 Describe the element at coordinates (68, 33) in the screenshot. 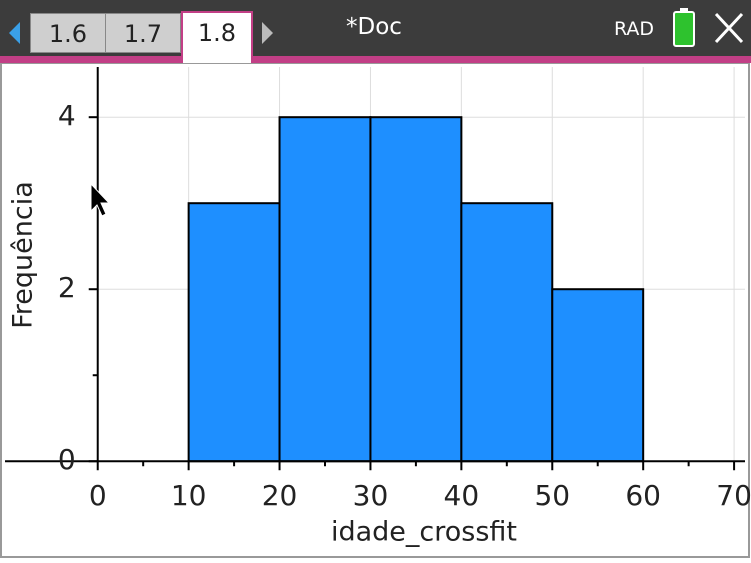

I see `tab: 1.6` at that location.